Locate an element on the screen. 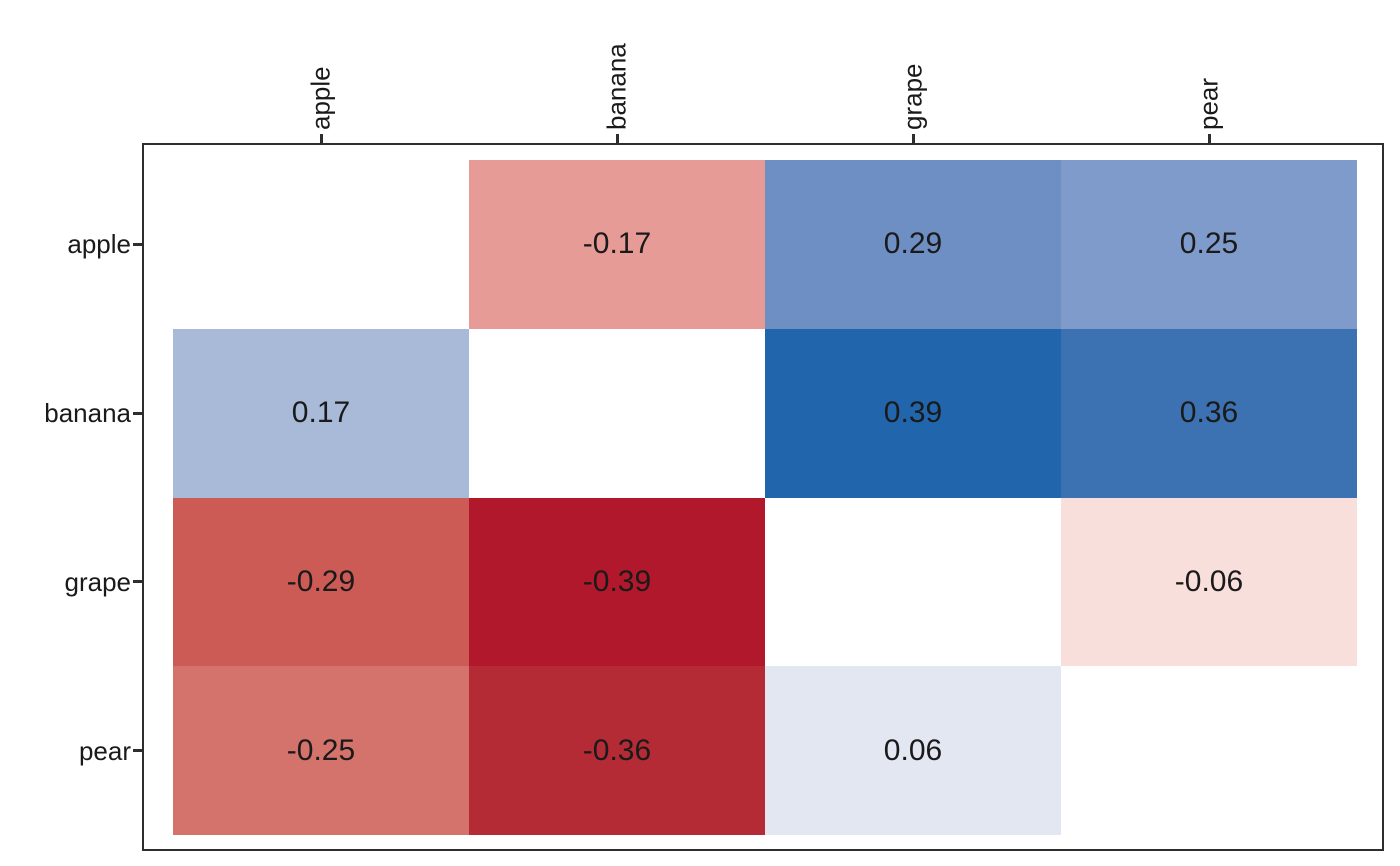 This screenshot has width=1400, height=866. heatmap-cell-value: -0.29 is located at coordinates (321, 581).